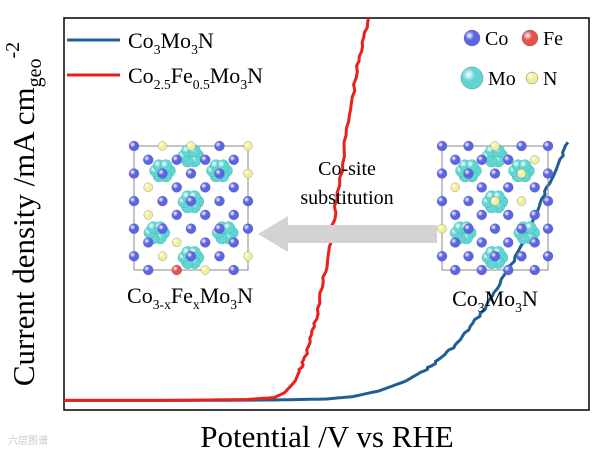  I want to click on element-sphere-mo, so click(472, 78).